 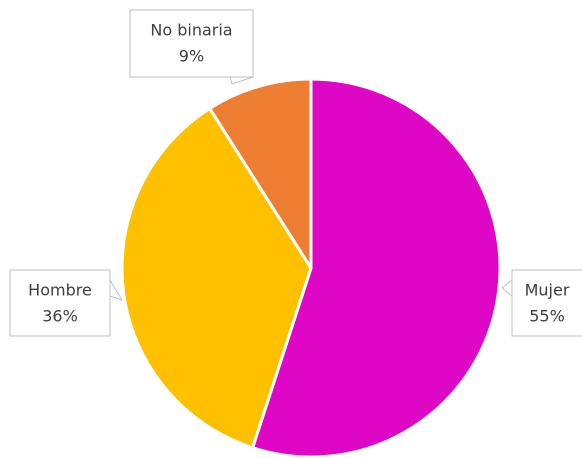 I want to click on category-label: Mujer, so click(x=547, y=290).